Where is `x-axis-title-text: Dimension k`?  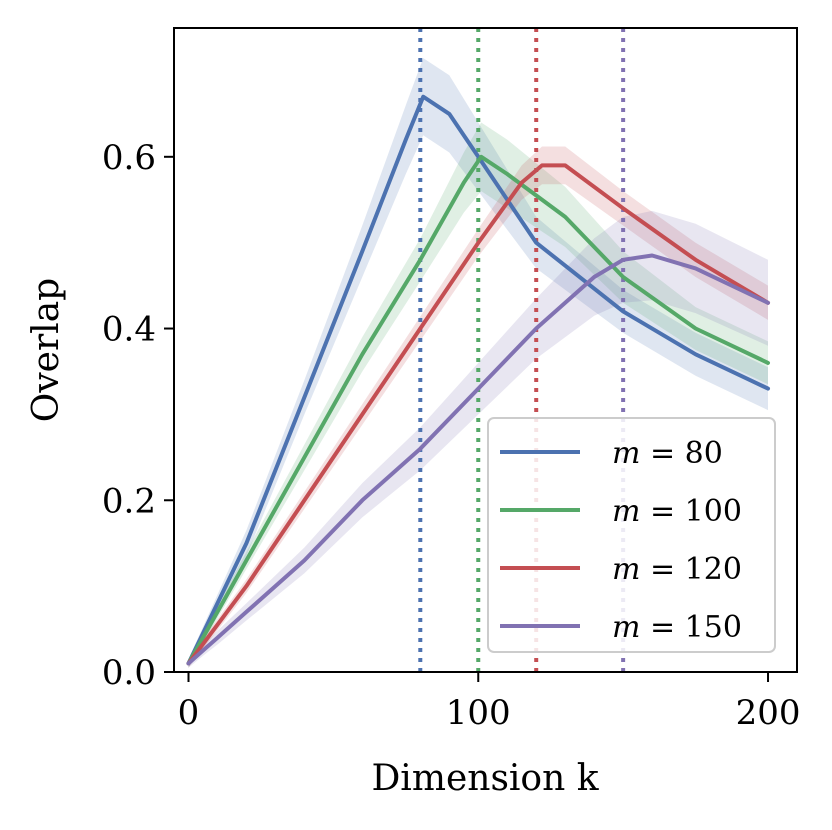 x-axis-title-text: Dimension k is located at coordinates (485, 778).